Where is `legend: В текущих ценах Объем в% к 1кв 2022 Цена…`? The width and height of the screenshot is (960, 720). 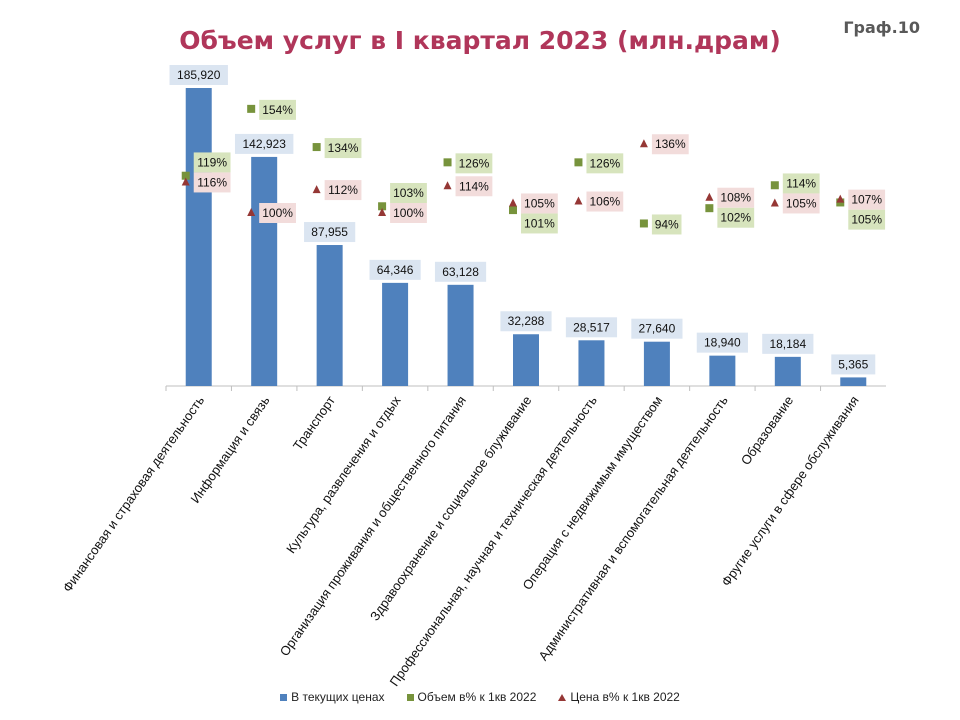 legend: В текущих ценах Объем в% к 1кв 2022 Цена… is located at coordinates (480, 697).